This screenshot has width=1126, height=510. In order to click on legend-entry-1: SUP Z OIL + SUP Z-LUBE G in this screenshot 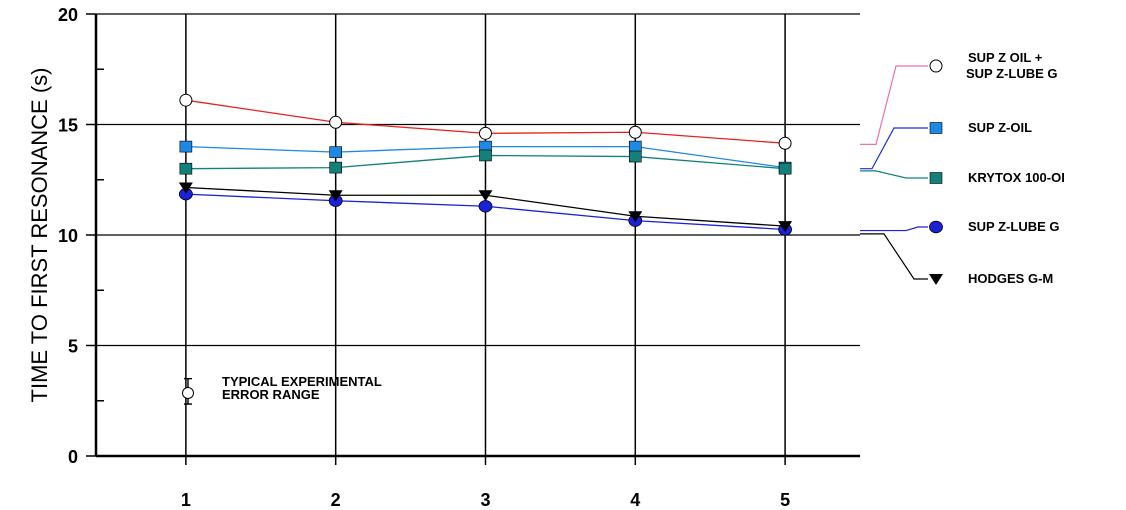, I will do `click(959, 97)`.